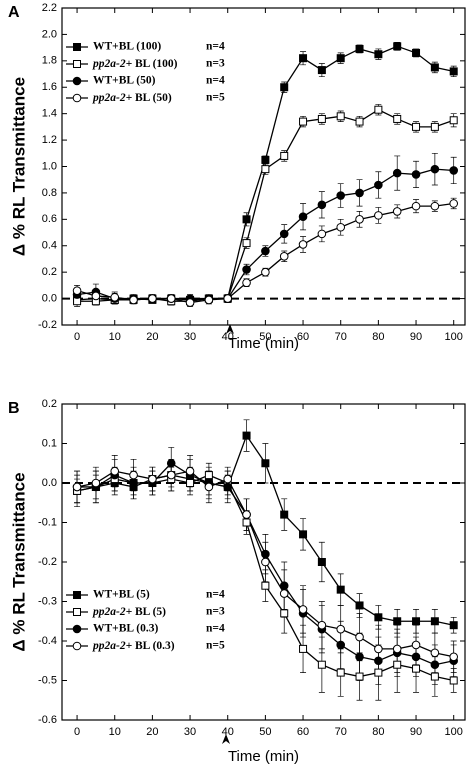 The width and height of the screenshot is (474, 774). Describe the element at coordinates (49, 61) in the screenshot. I see `y-tick-label: 1.8` at that location.